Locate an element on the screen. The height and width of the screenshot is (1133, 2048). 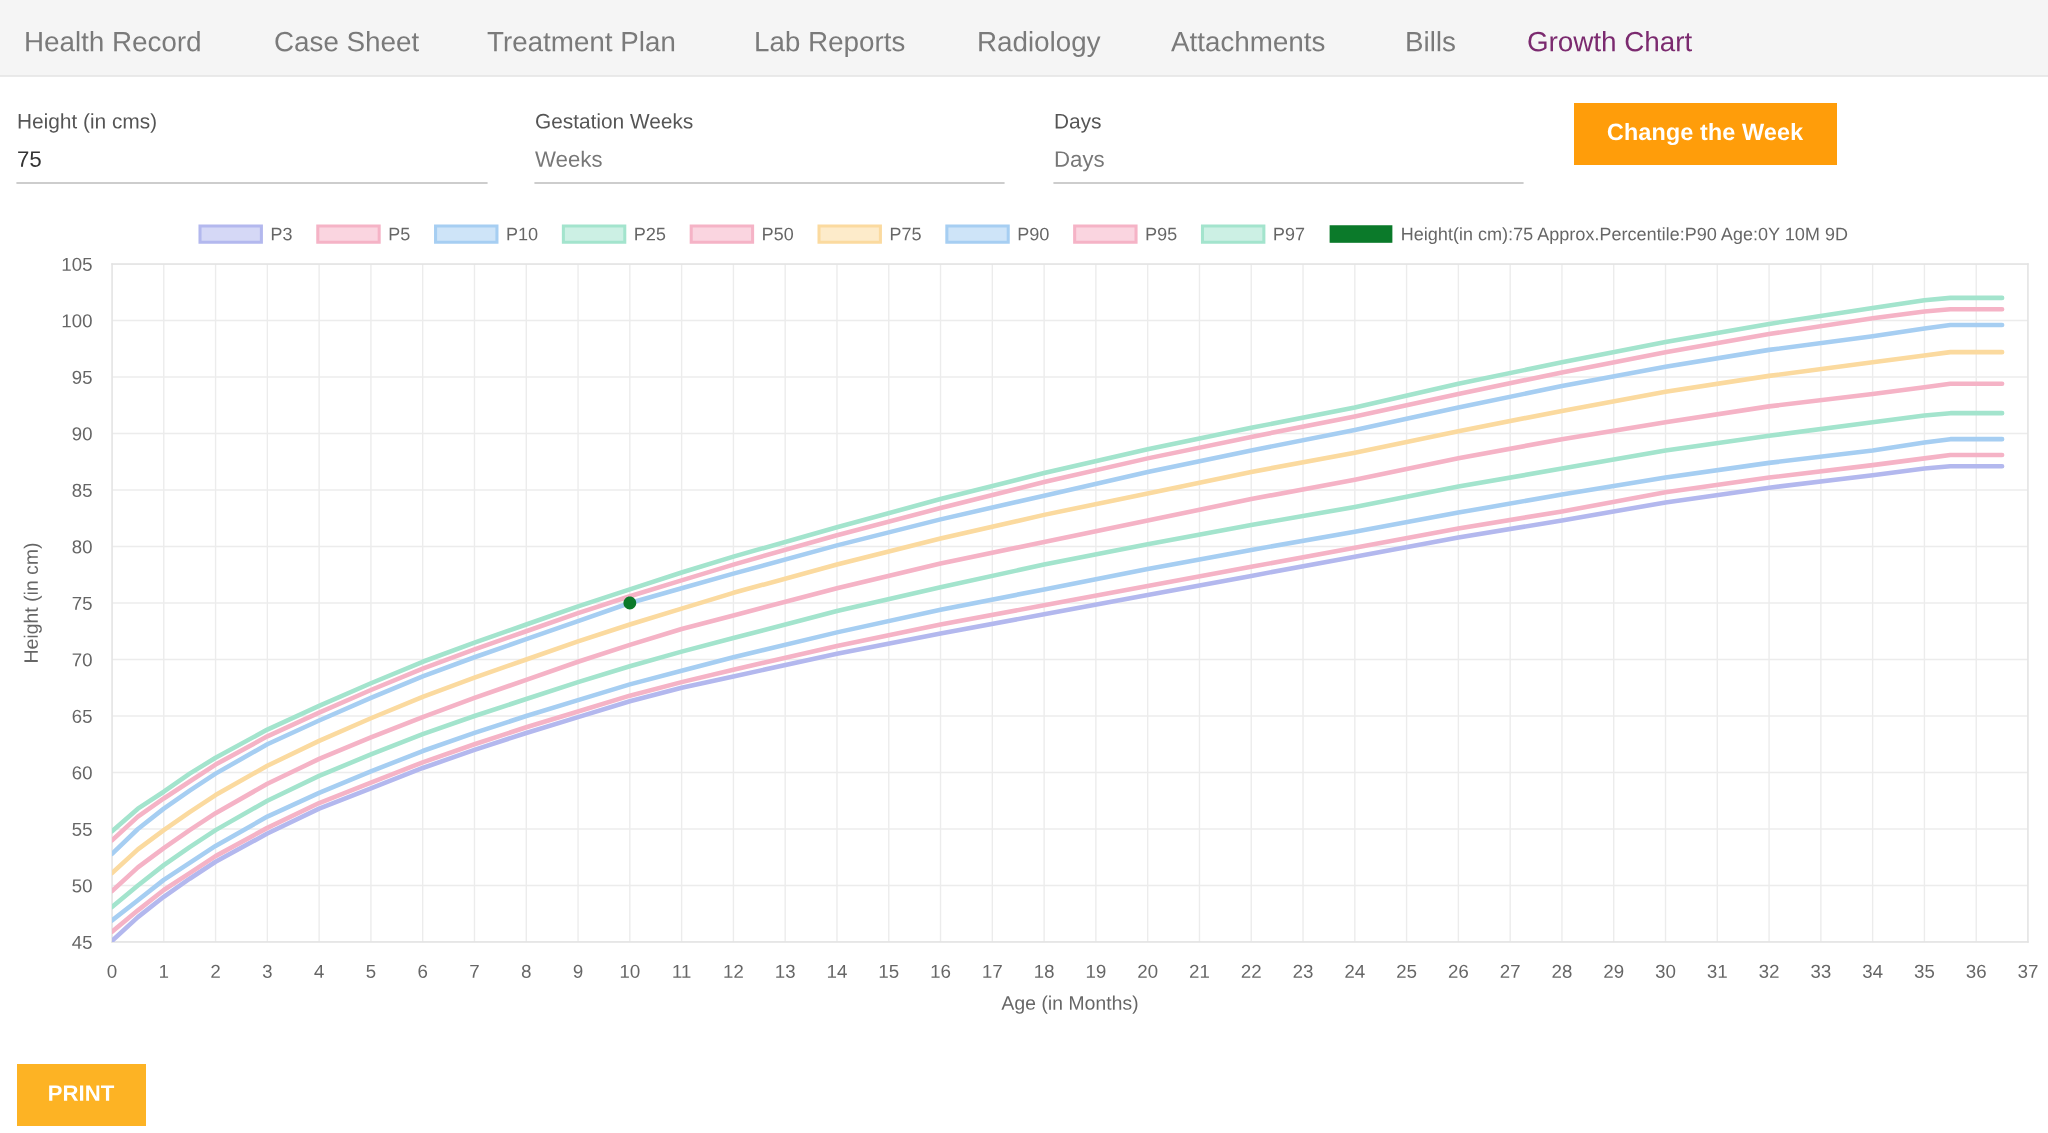
x-tick-label: 10 is located at coordinates (630, 971).